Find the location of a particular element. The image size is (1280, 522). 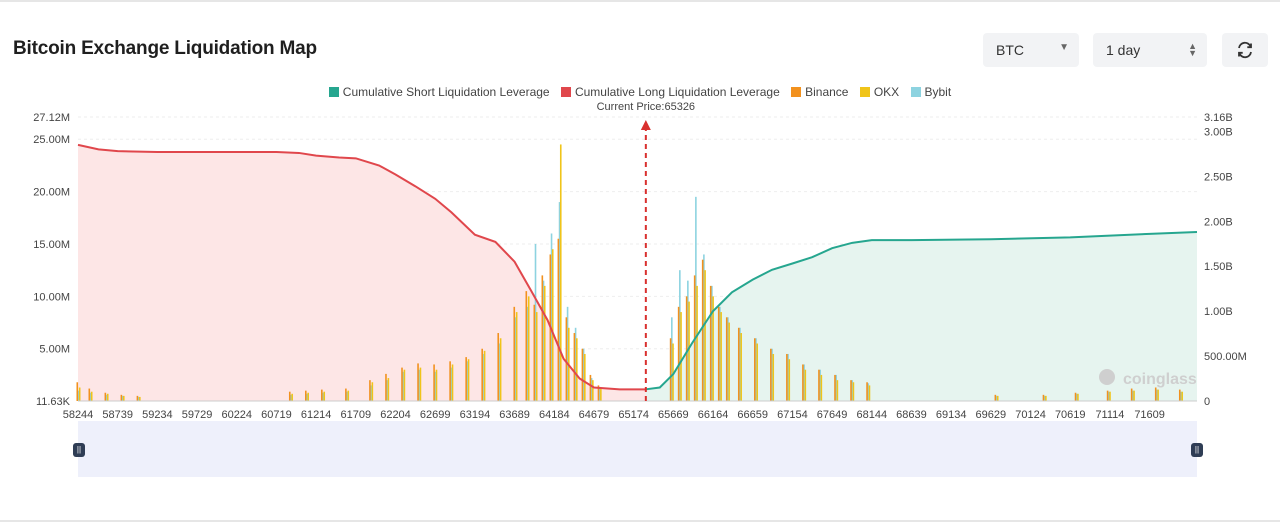

y-left-tick-label: 5.00M is located at coordinates (54, 350).